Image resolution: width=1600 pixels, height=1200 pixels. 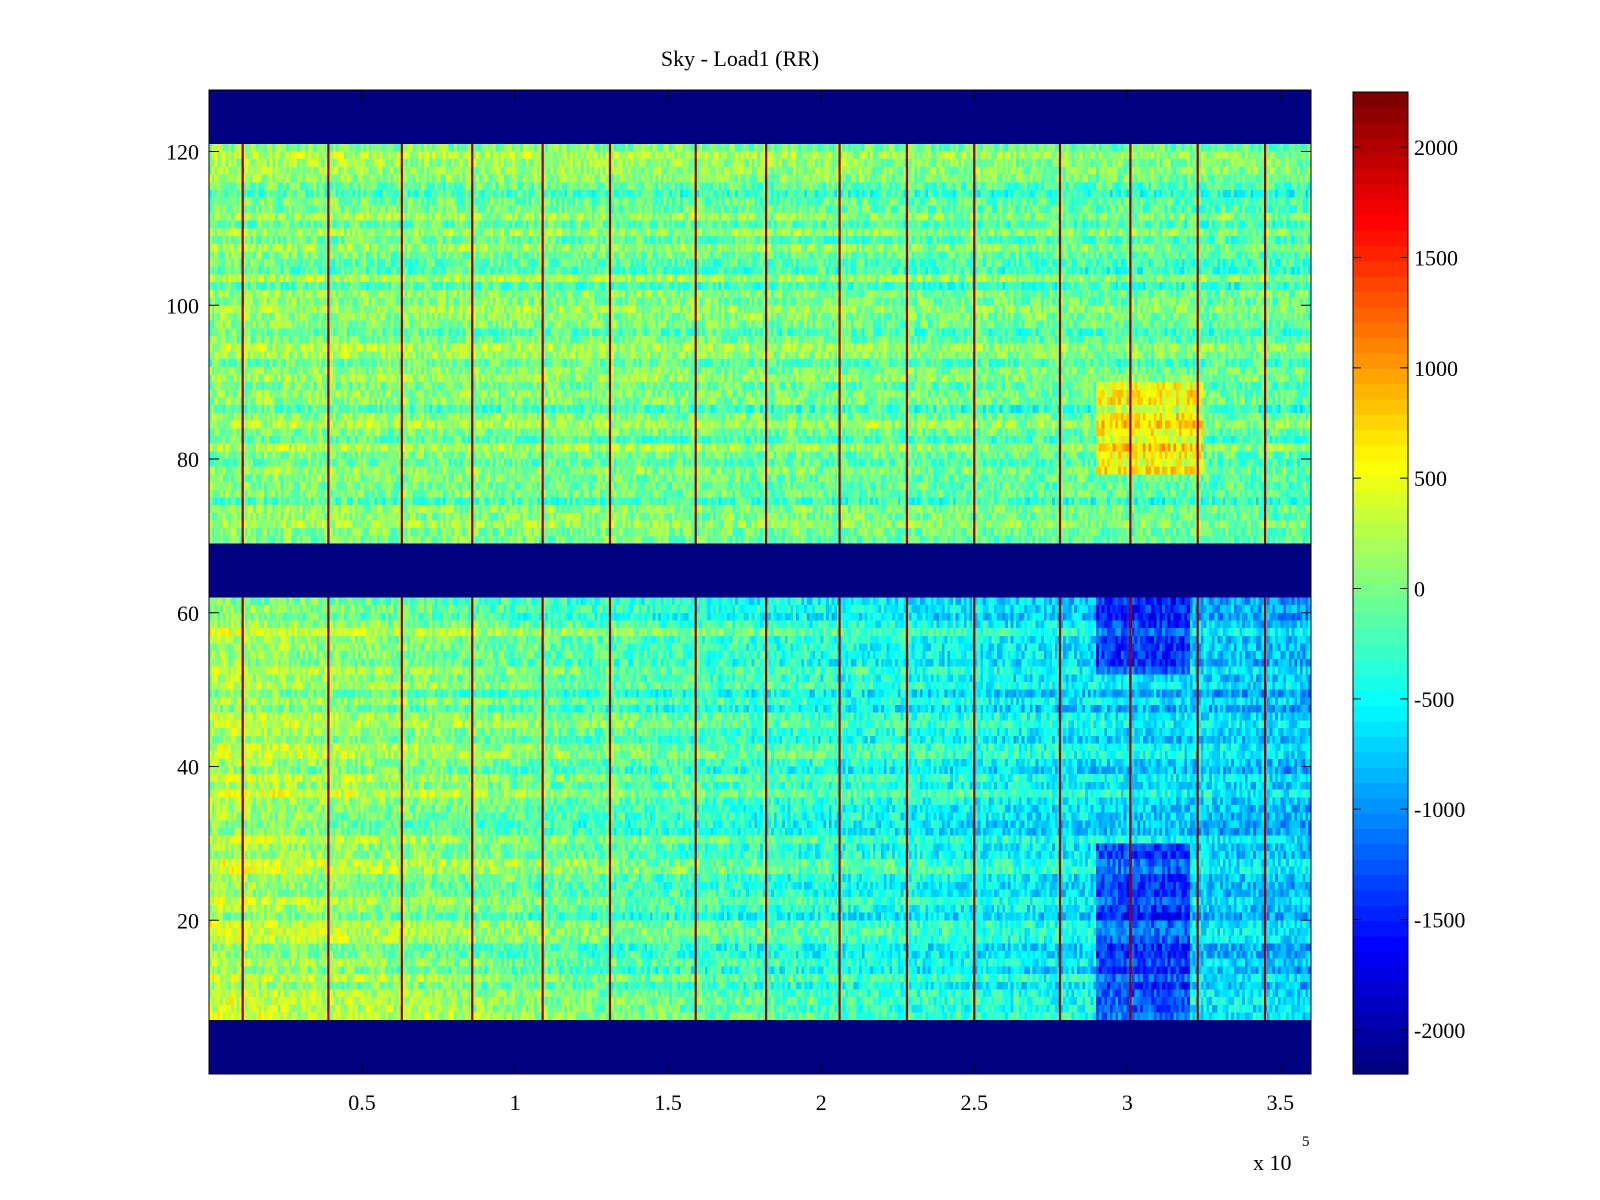 What do you see at coordinates (1434, 699) in the screenshot?
I see `colorbar-tick-label: -500` at bounding box center [1434, 699].